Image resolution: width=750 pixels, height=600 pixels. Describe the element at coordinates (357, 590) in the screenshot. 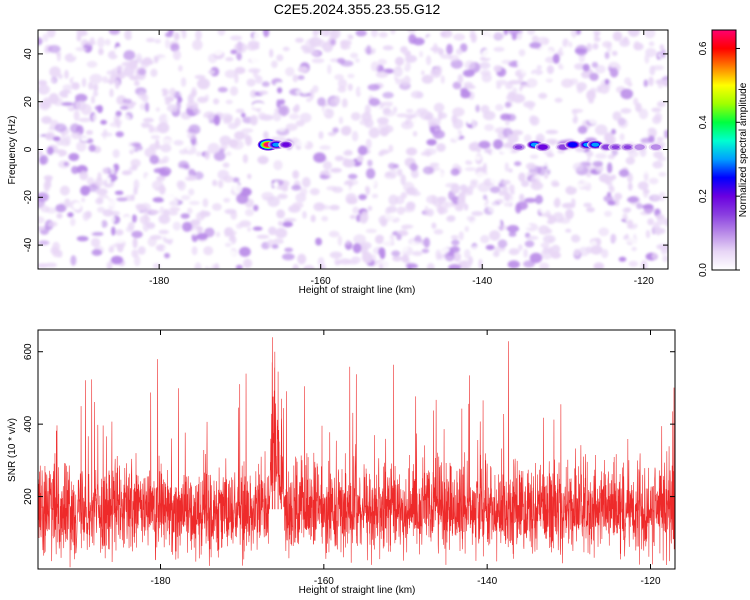

I see `snr-x-axis-label: Height of straight line (km)` at that location.